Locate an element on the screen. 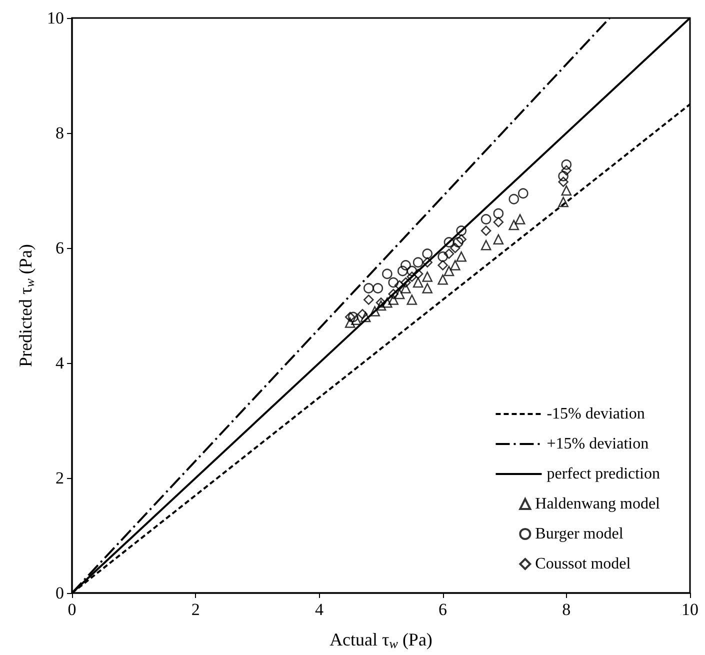 The height and width of the screenshot is (655, 705). legend-label: Burger model is located at coordinates (579, 534).